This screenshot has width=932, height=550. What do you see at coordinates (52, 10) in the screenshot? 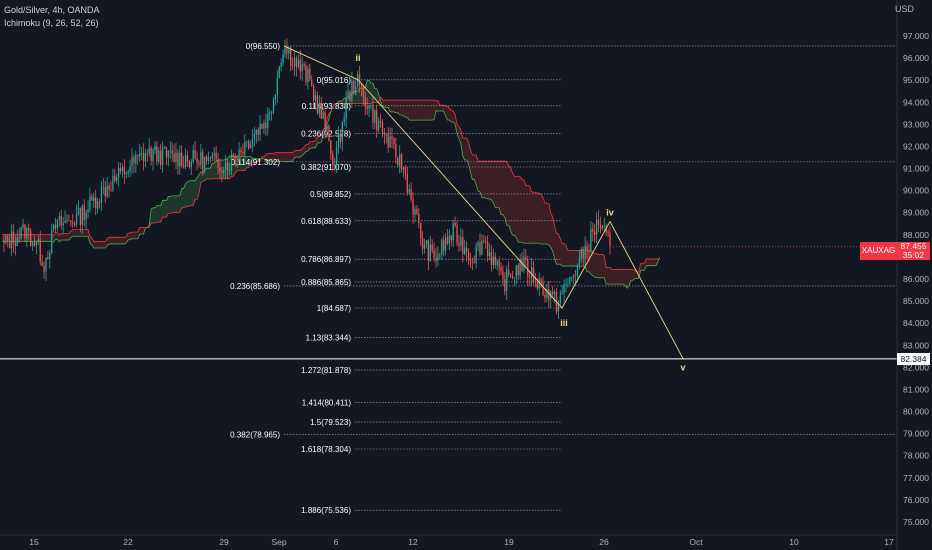
I see `symbol-title: Gold/Silver, 4h, OANDA` at bounding box center [52, 10].